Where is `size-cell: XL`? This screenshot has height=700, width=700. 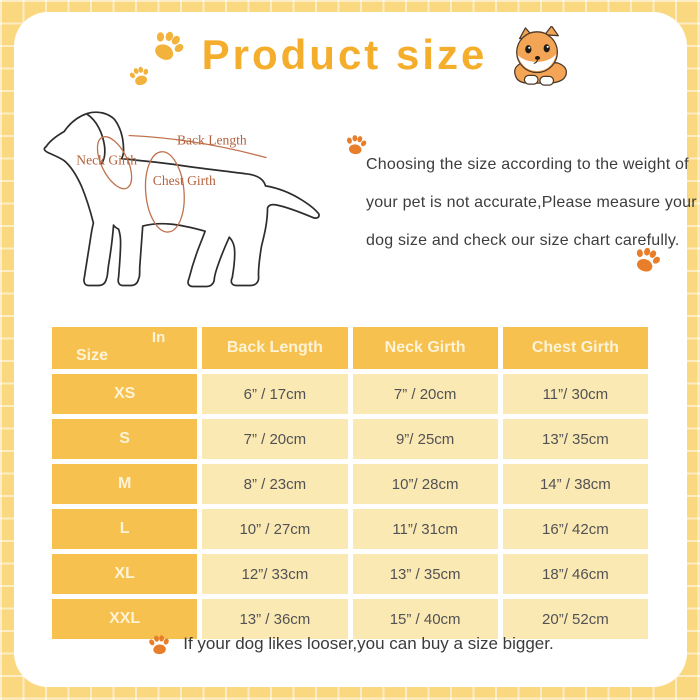
size-cell: XL is located at coordinates (125, 574).